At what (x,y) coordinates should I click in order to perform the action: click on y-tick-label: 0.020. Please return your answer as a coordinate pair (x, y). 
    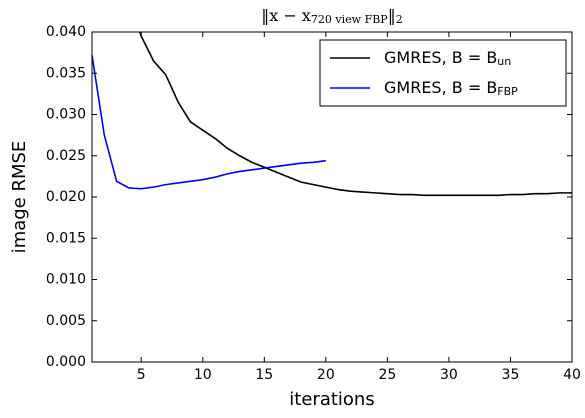
    Looking at the image, I should click on (66, 197).